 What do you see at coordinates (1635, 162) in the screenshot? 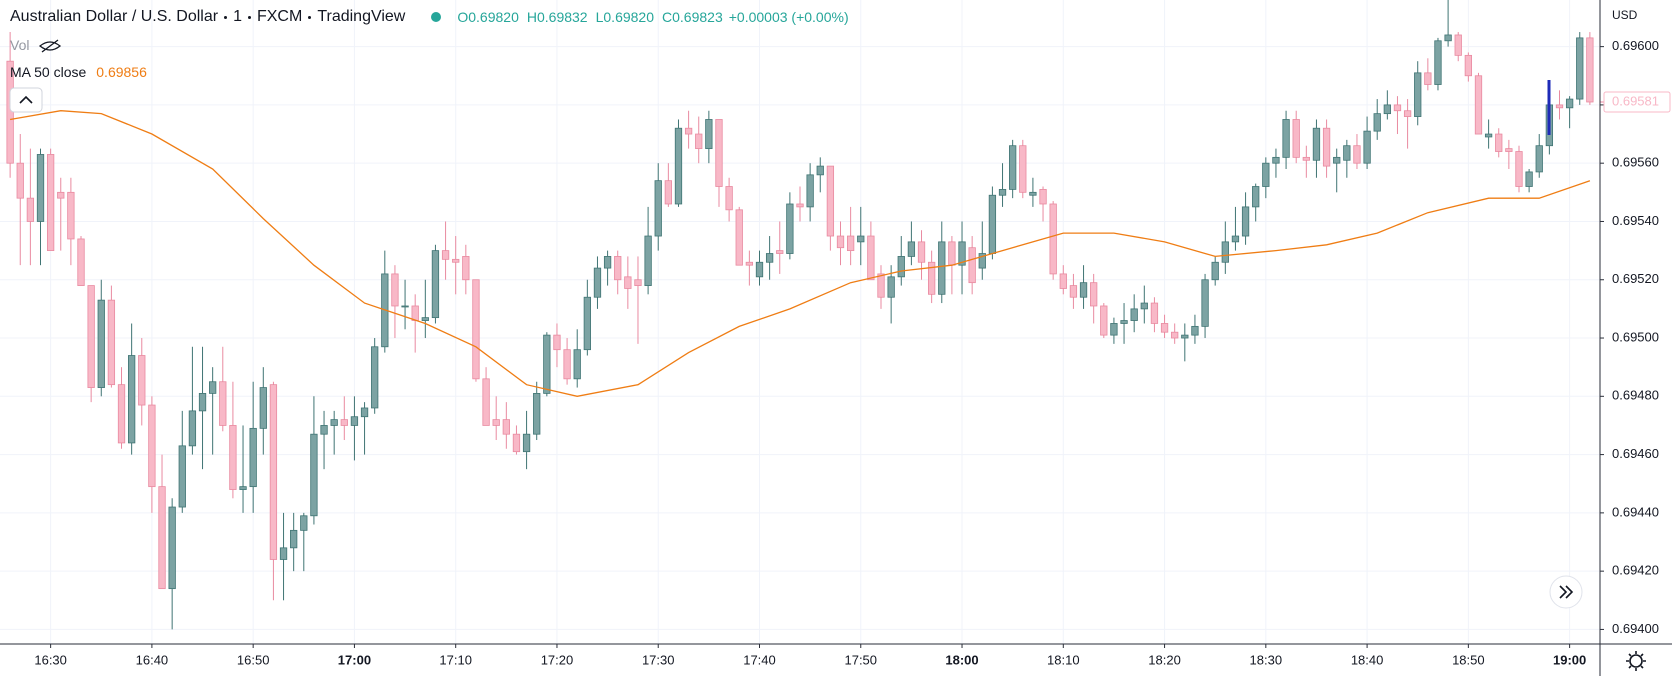
I see `y-tick-label: 0.69560` at bounding box center [1635, 162].